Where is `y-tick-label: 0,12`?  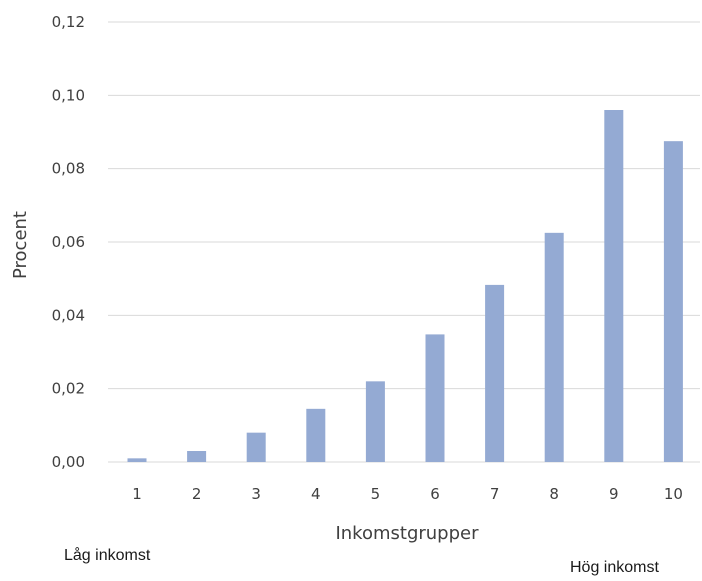 y-tick-label: 0,12 is located at coordinates (68, 22).